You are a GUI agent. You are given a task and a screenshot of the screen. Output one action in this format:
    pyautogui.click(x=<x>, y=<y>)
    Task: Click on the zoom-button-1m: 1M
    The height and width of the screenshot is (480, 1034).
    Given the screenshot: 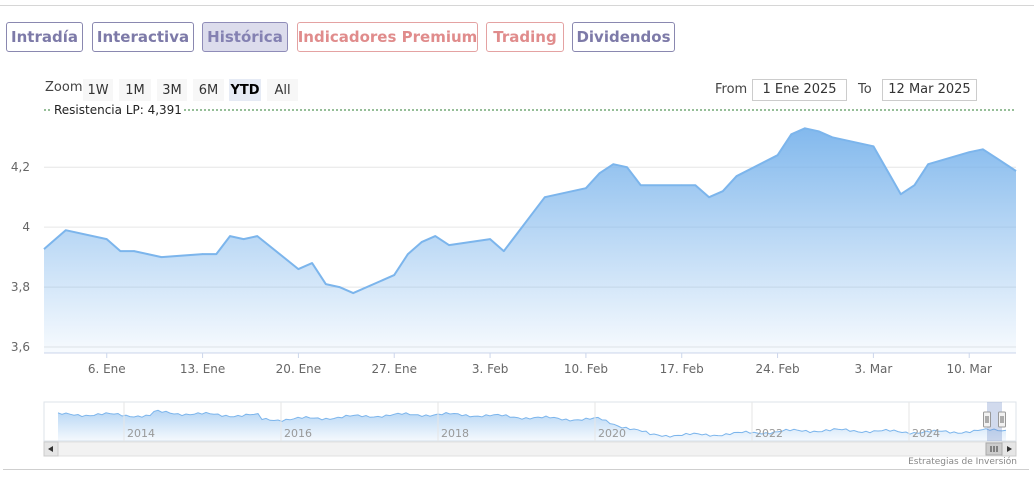 What is the action you would take?
    pyautogui.click(x=135, y=90)
    